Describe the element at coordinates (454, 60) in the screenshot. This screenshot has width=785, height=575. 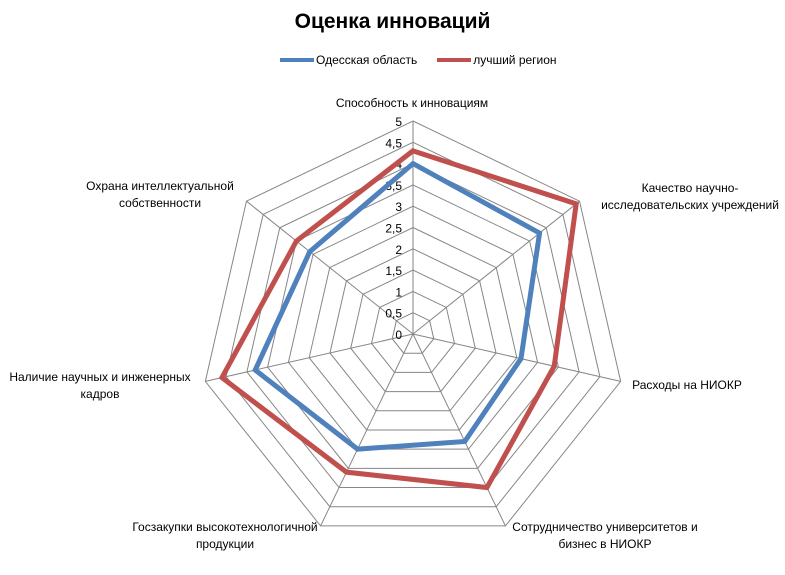
I see `legend-swatch-best` at that location.